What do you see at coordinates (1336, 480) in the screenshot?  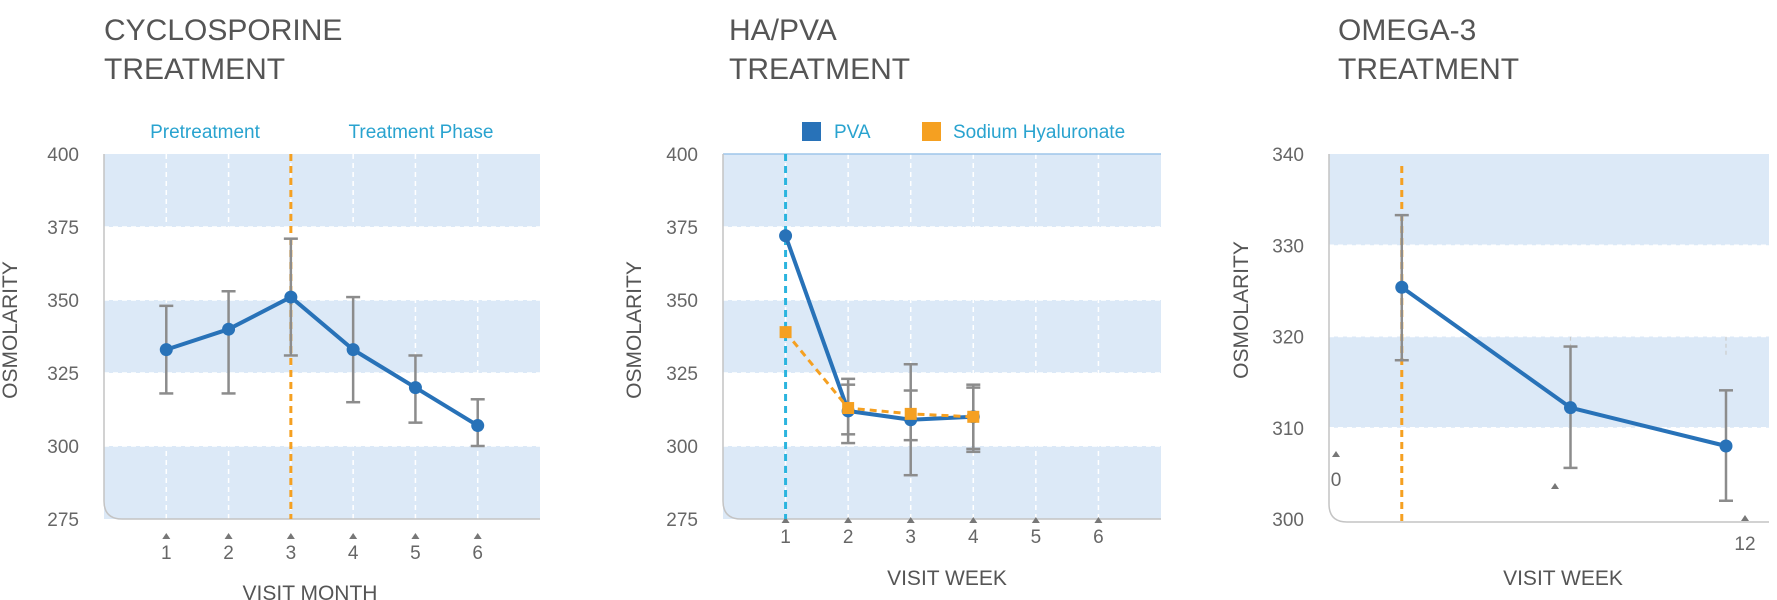 I see `x-tick-label: 0` at bounding box center [1336, 480].